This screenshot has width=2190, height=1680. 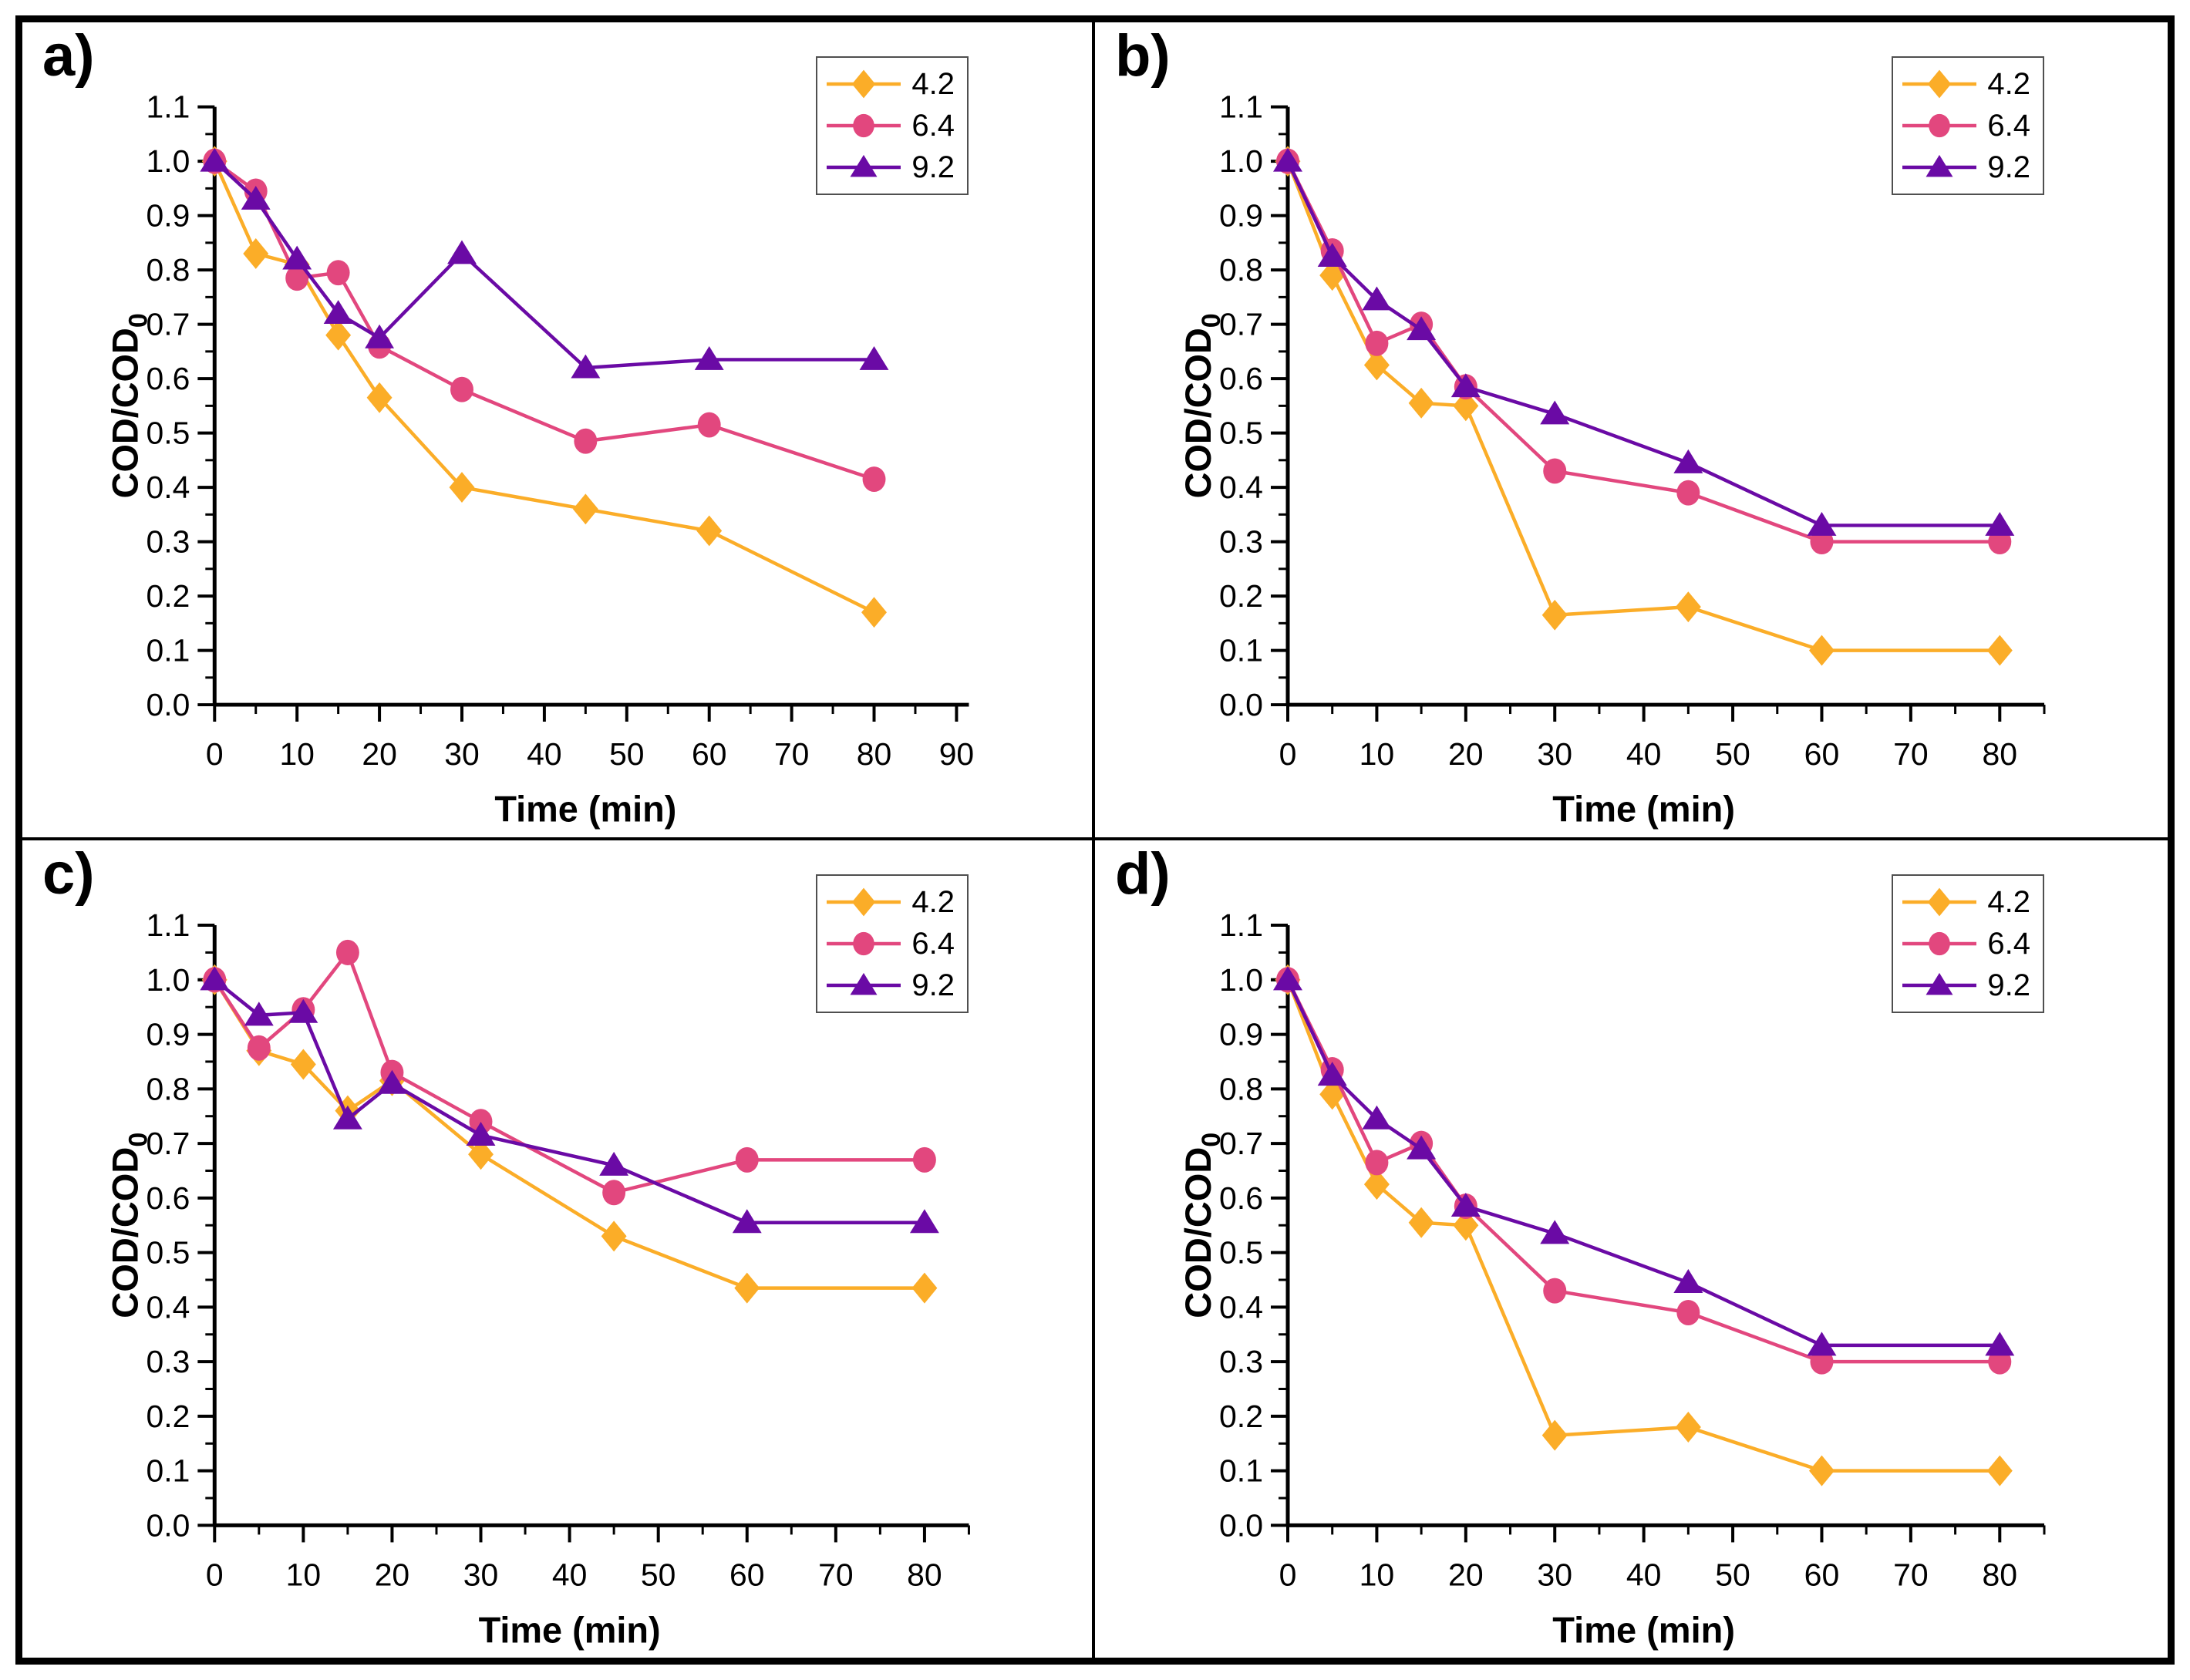 I want to click on y-tick-label: 0.0, so click(x=1241, y=1525).